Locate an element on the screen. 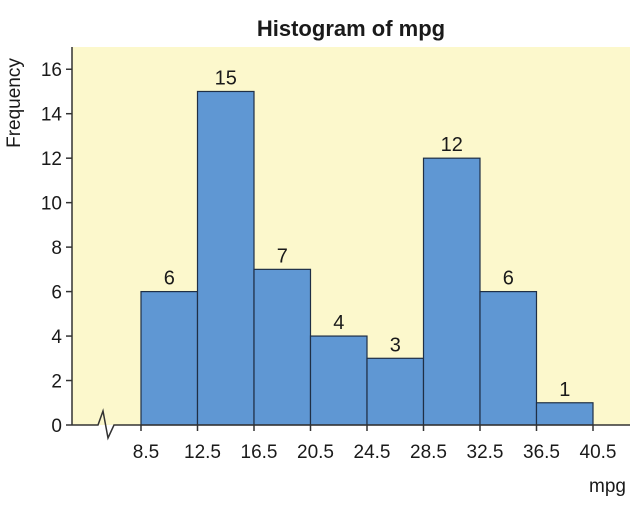 This screenshot has height=512, width=644. x-tick-label: 24.5 is located at coordinates (372, 452).